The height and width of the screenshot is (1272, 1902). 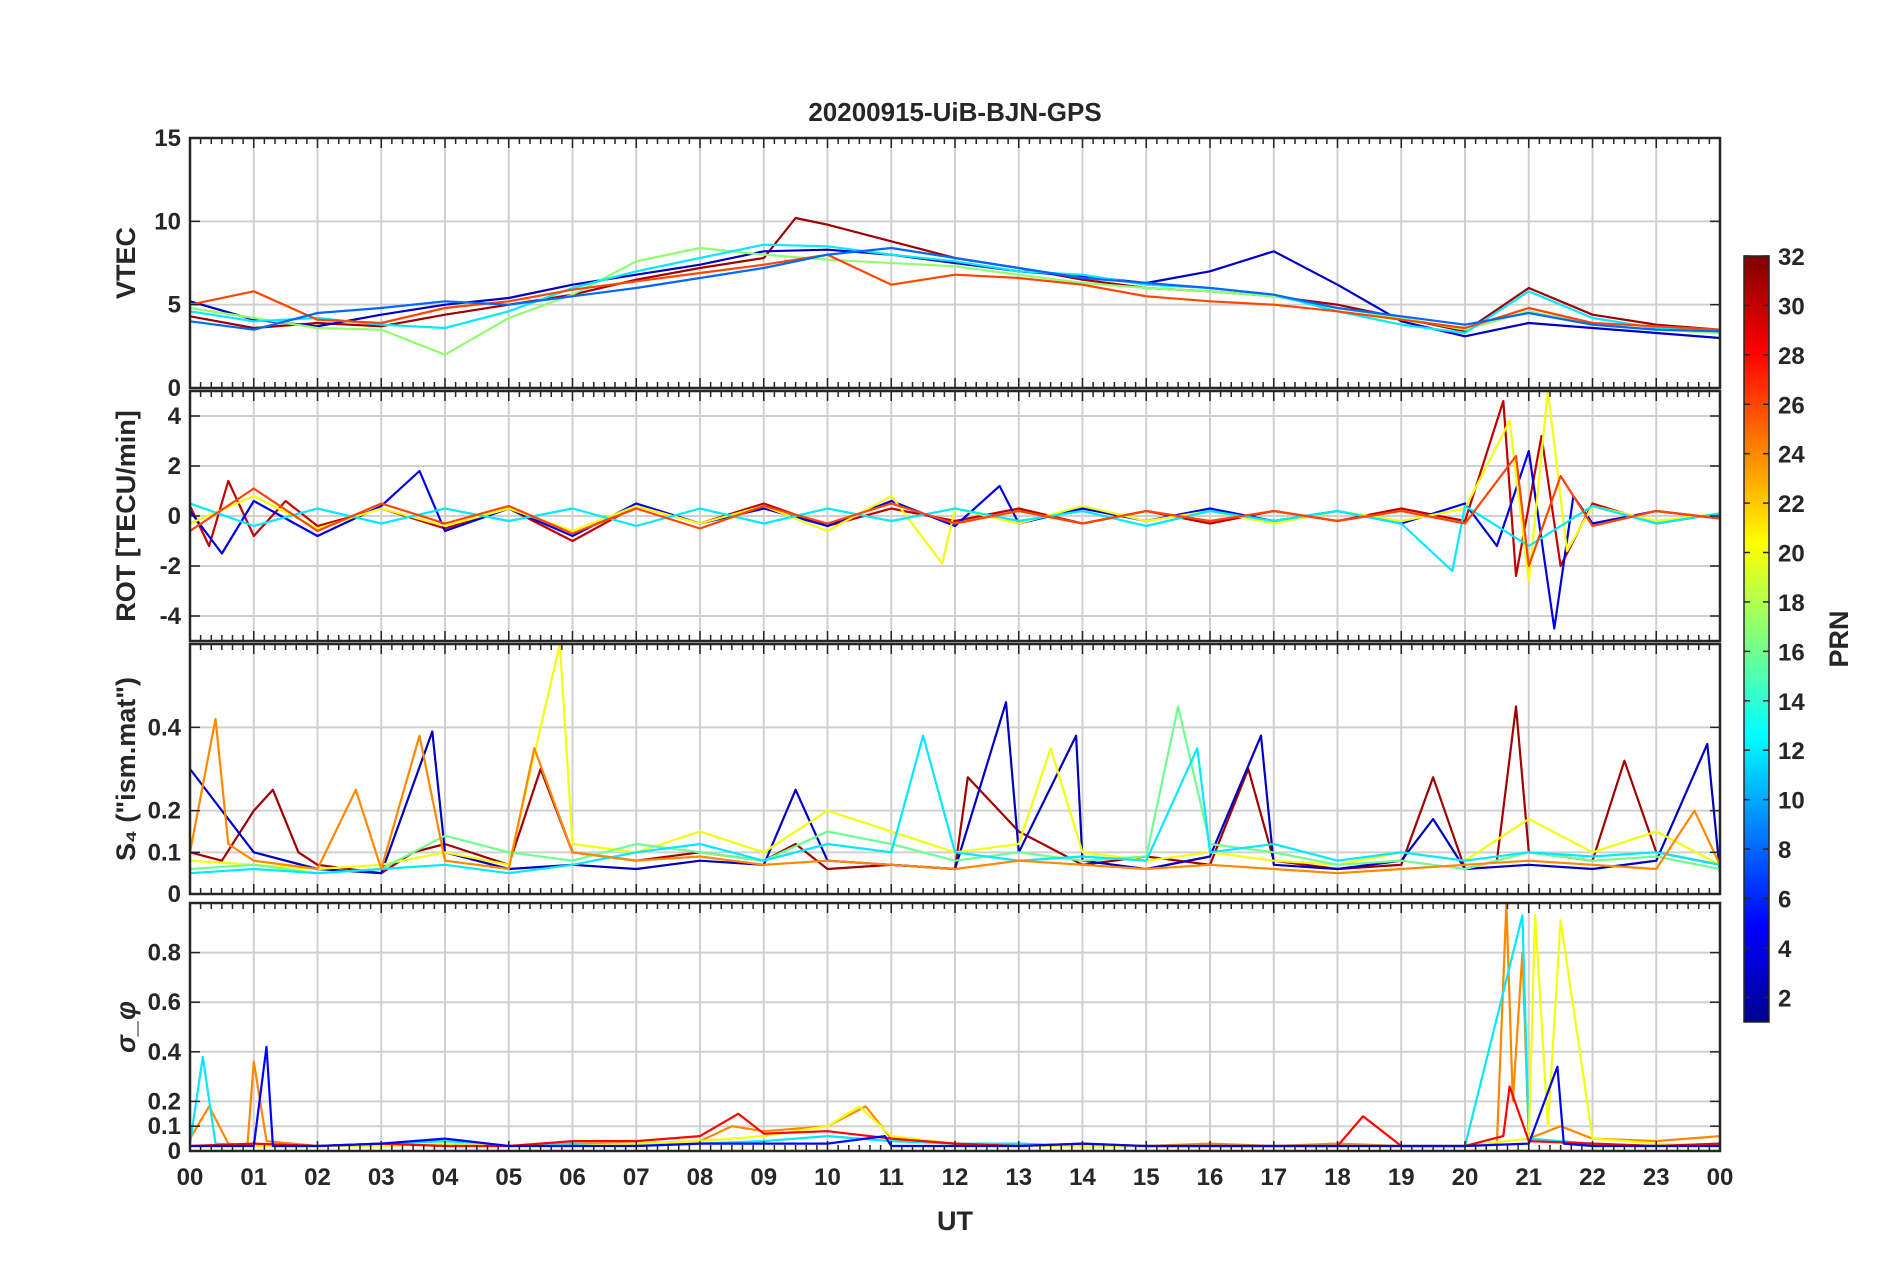 I want to click on y-tick-label: 5, so click(x=174, y=305).